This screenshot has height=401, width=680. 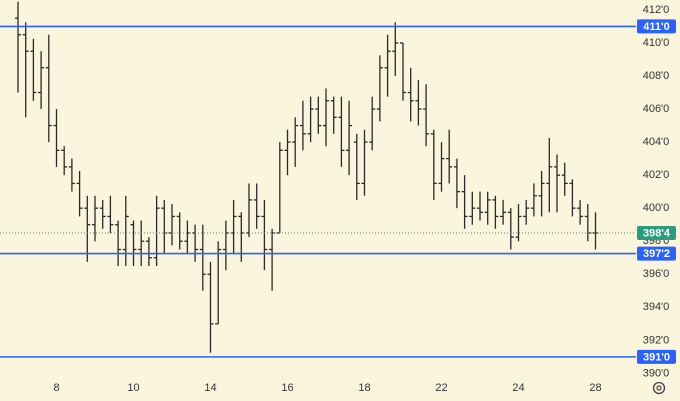 What do you see at coordinates (656, 307) in the screenshot?
I see `y-tick-label: 394'0` at bounding box center [656, 307].